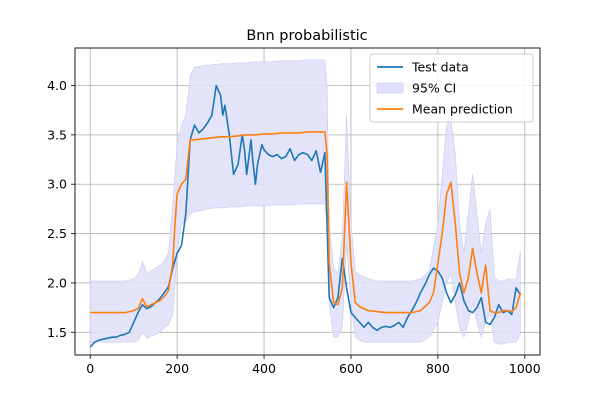 The height and width of the screenshot is (400, 600). What do you see at coordinates (438, 368) in the screenshot?
I see `x-tick-label: 800` at bounding box center [438, 368].